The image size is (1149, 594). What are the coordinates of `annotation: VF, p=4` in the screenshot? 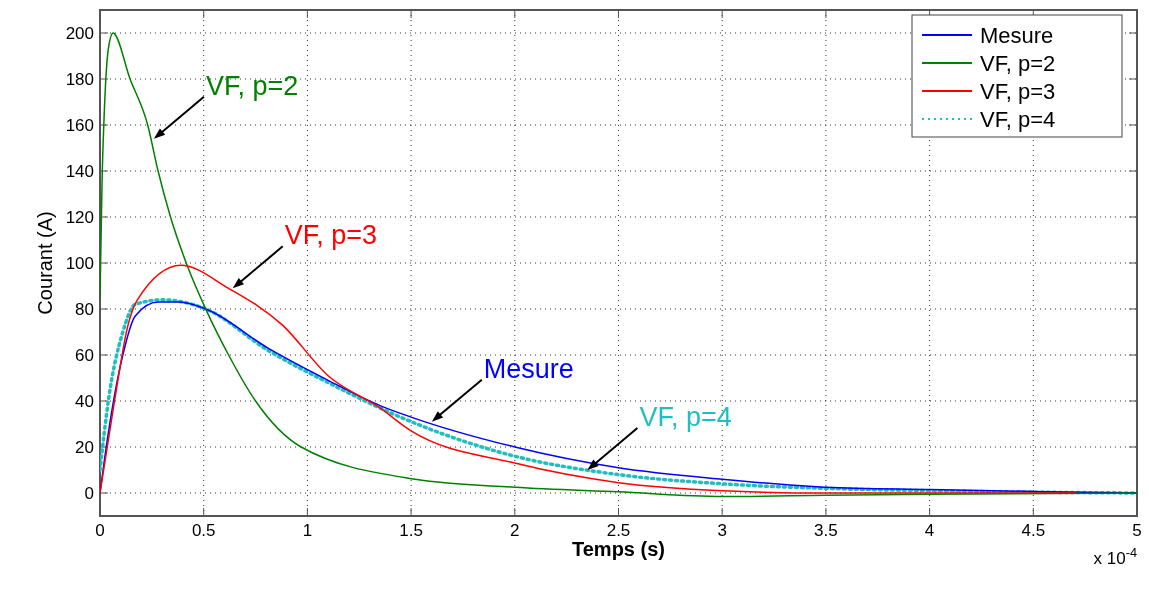 It's located at (685, 417).